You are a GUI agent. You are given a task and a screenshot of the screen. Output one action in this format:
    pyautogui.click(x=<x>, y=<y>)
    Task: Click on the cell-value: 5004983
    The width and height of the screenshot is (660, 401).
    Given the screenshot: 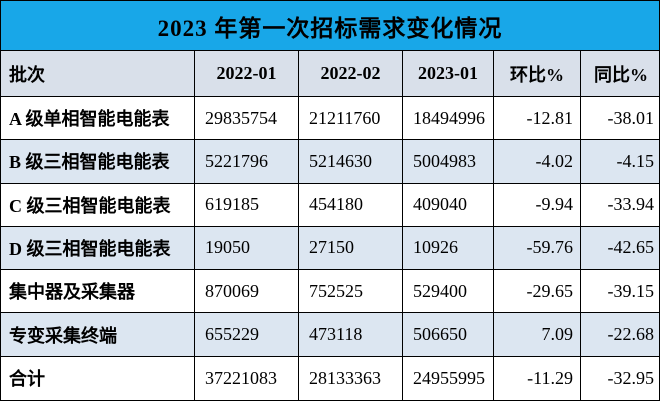 What is the action you would take?
    pyautogui.click(x=448, y=162)
    